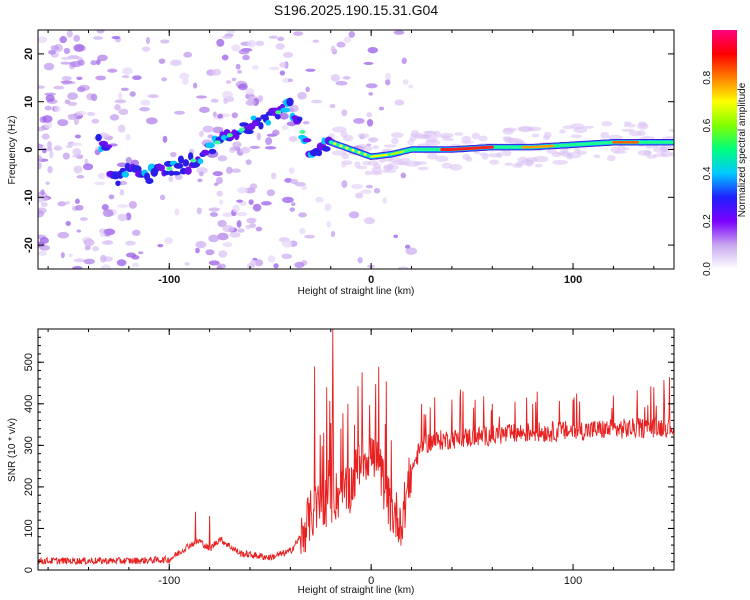 The height and width of the screenshot is (600, 750). What do you see at coordinates (467, 148) in the screenshot?
I see `ridge-hotspot` at bounding box center [467, 148].